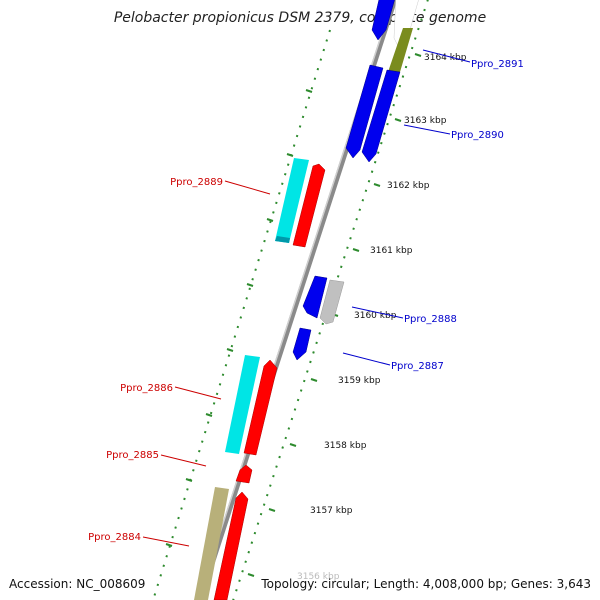 The height and width of the screenshot is (600, 600). Describe the element at coordinates (400, 50) in the screenshot. I see `olive-feature-bar` at that location.